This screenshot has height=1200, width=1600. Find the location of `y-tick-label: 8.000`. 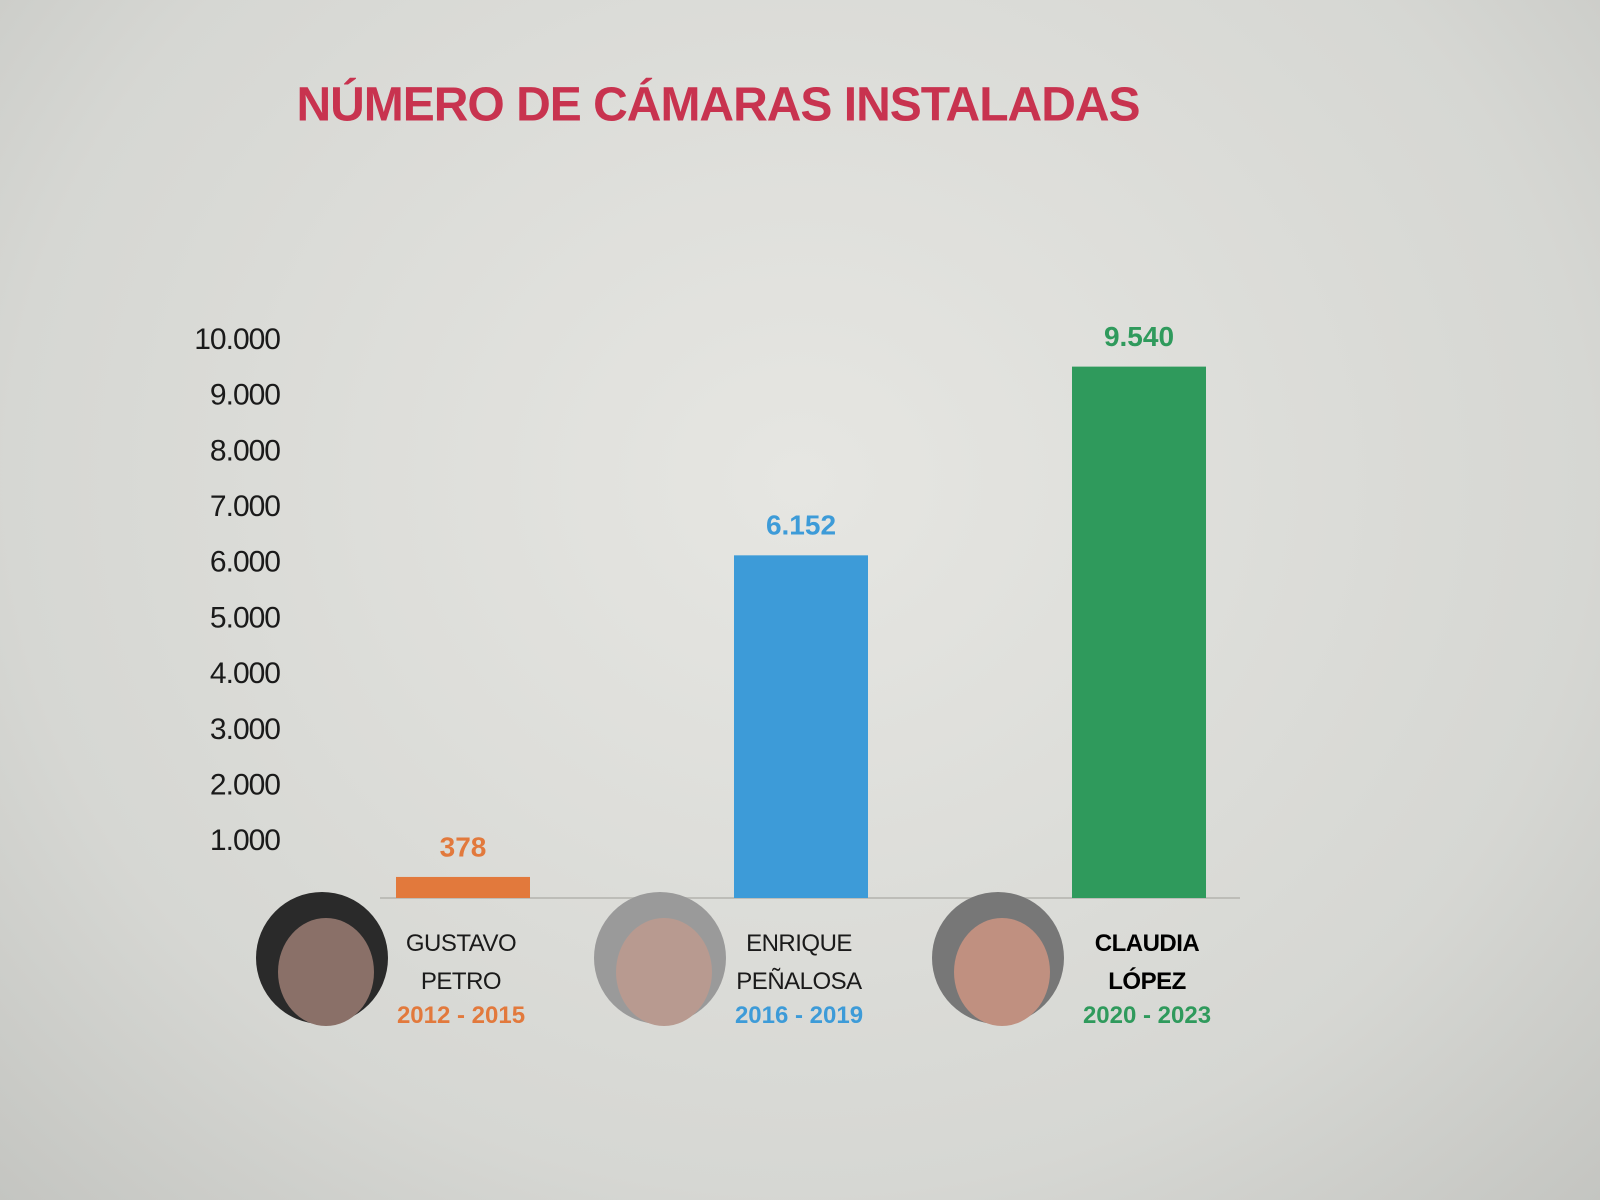

y-tick-label: 8.000 is located at coordinates (245, 450).